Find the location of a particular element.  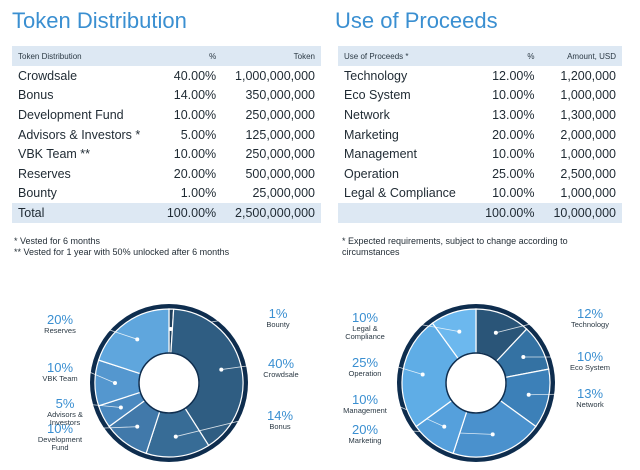

category-label: Fund is located at coordinates (59, 447).